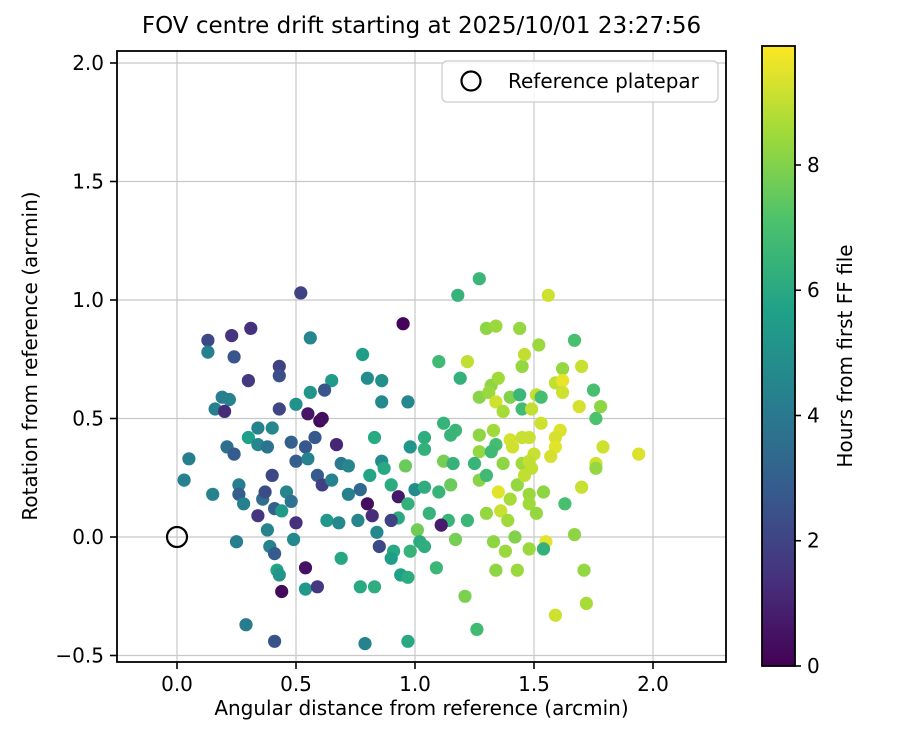  Describe the element at coordinates (603, 81) in the screenshot. I see `legend-label: Reference platepar` at that location.